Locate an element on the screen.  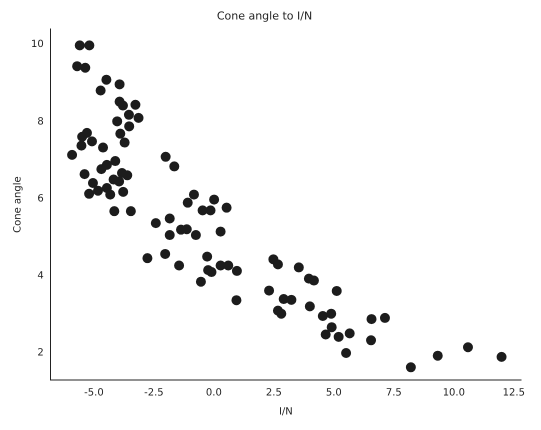
x-tick-label: 12.5 is located at coordinates (513, 393).